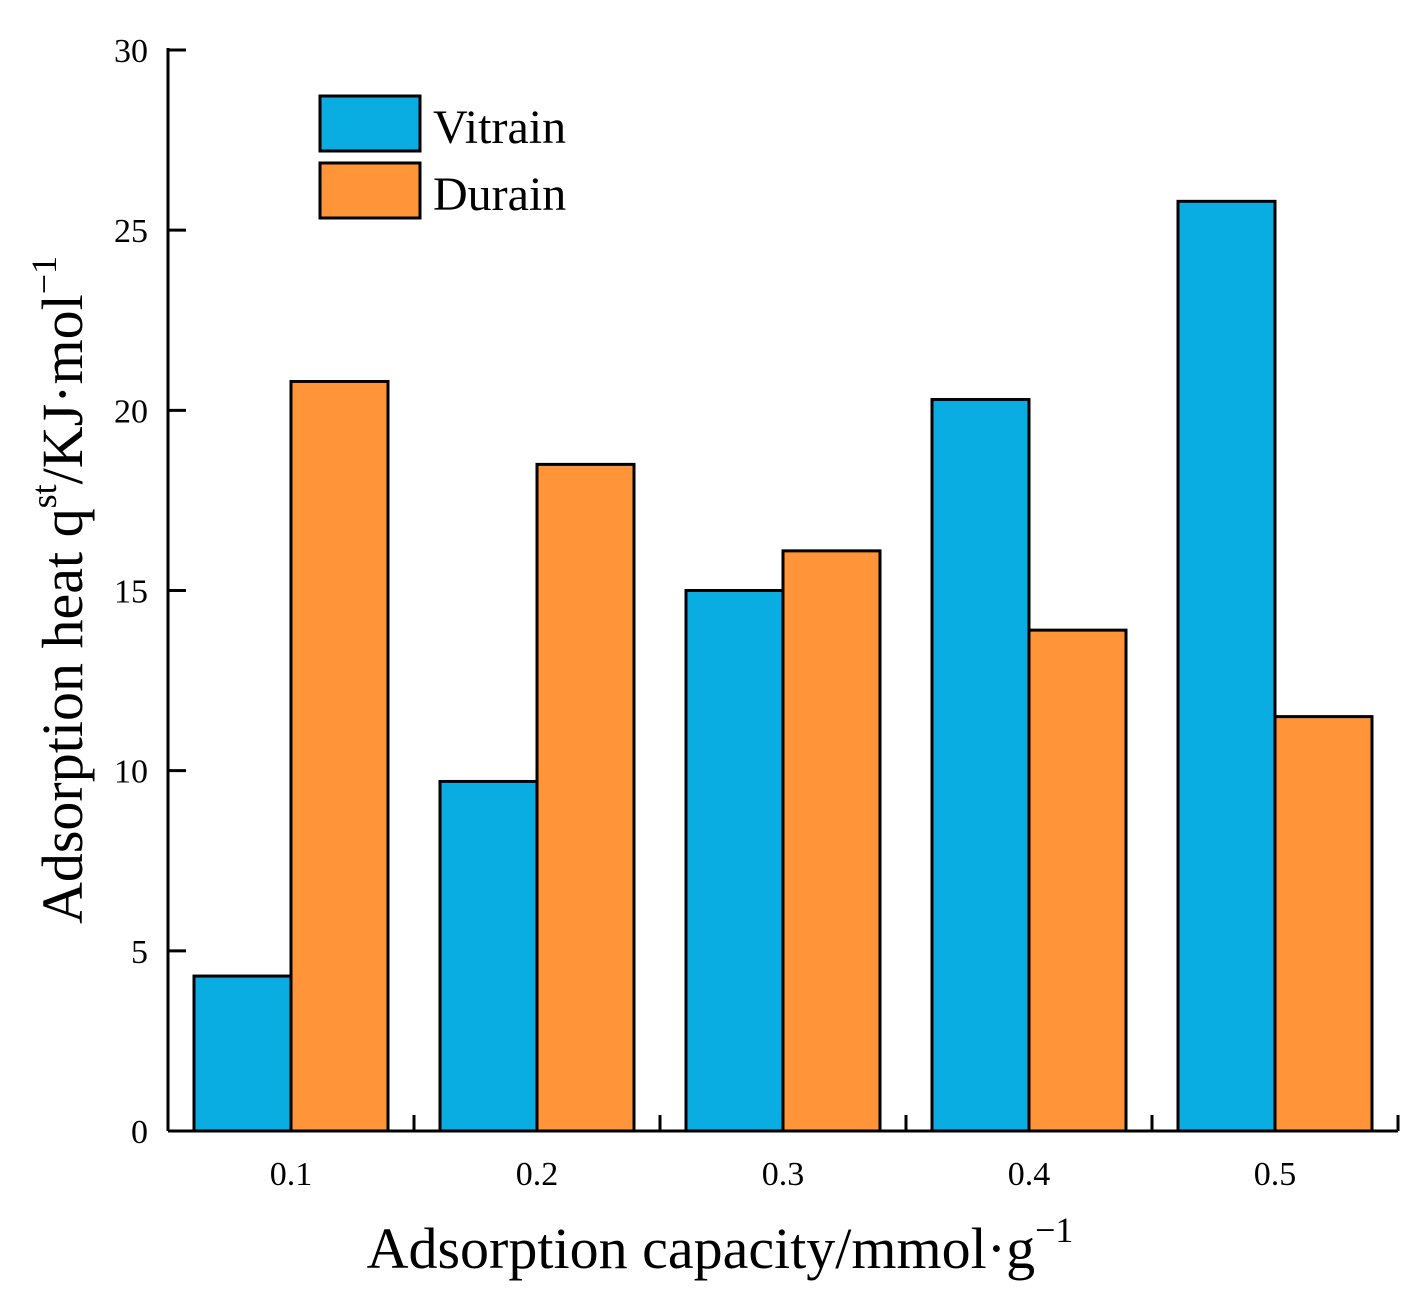 The width and height of the screenshot is (1422, 1291). Describe the element at coordinates (139, 952) in the screenshot. I see `y-tick-label: 5` at that location.